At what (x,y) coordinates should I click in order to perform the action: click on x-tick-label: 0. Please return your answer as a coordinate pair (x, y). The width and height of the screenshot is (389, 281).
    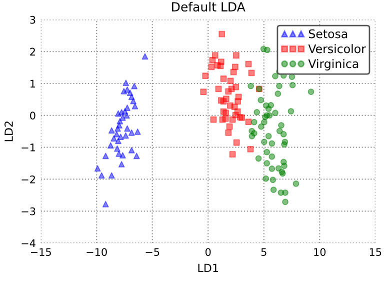
    Looking at the image, I should click on (208, 252).